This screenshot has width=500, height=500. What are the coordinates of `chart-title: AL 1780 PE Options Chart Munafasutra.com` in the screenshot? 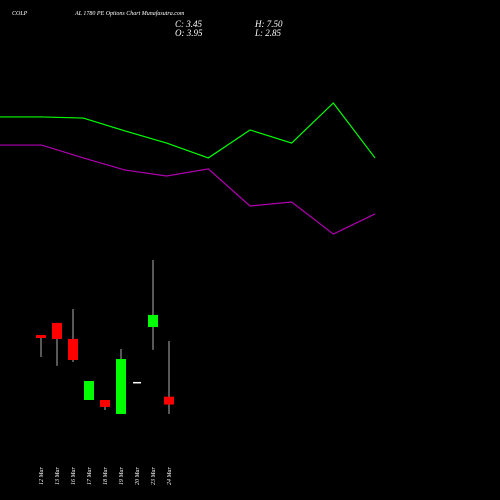 It's located at (129, 13).